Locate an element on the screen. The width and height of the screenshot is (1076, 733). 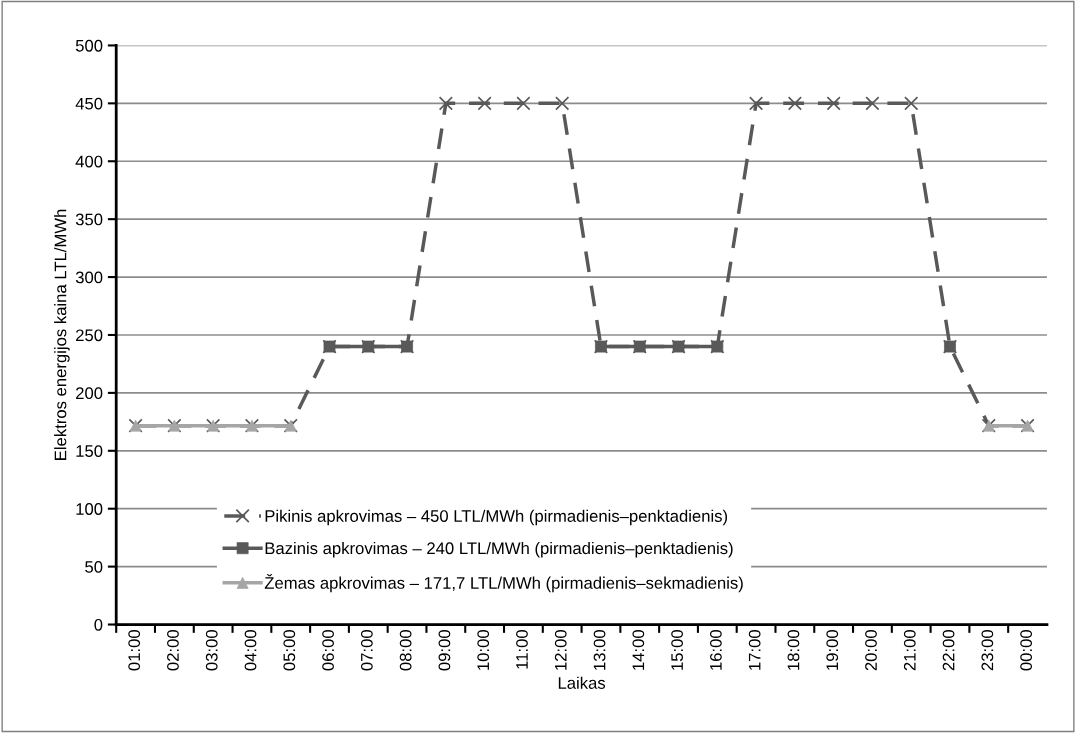
legend-label: Bazinis apkrovimas – 240 LTL/MWh (pirmadienis–penktadienis) is located at coordinates (499, 549).